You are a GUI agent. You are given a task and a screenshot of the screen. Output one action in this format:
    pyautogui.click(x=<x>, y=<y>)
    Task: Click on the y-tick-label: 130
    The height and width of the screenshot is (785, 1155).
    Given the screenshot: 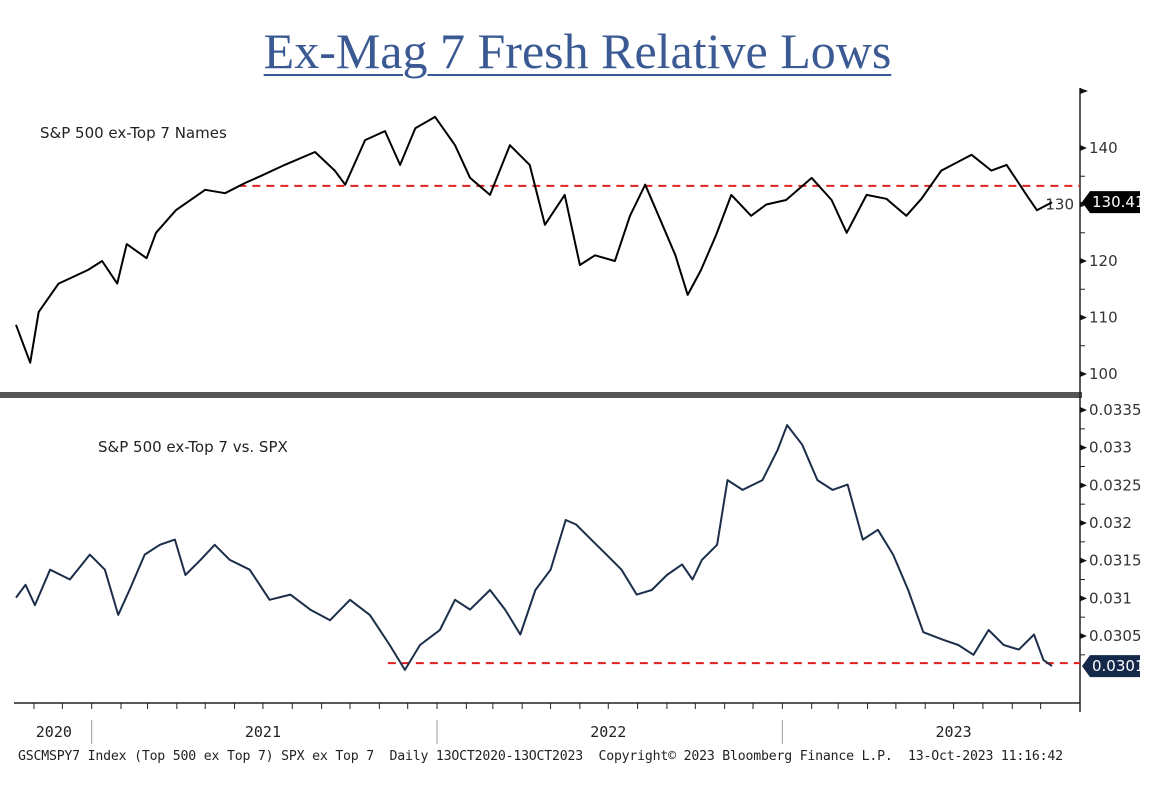 What is the action you would take?
    pyautogui.click(x=1059, y=205)
    